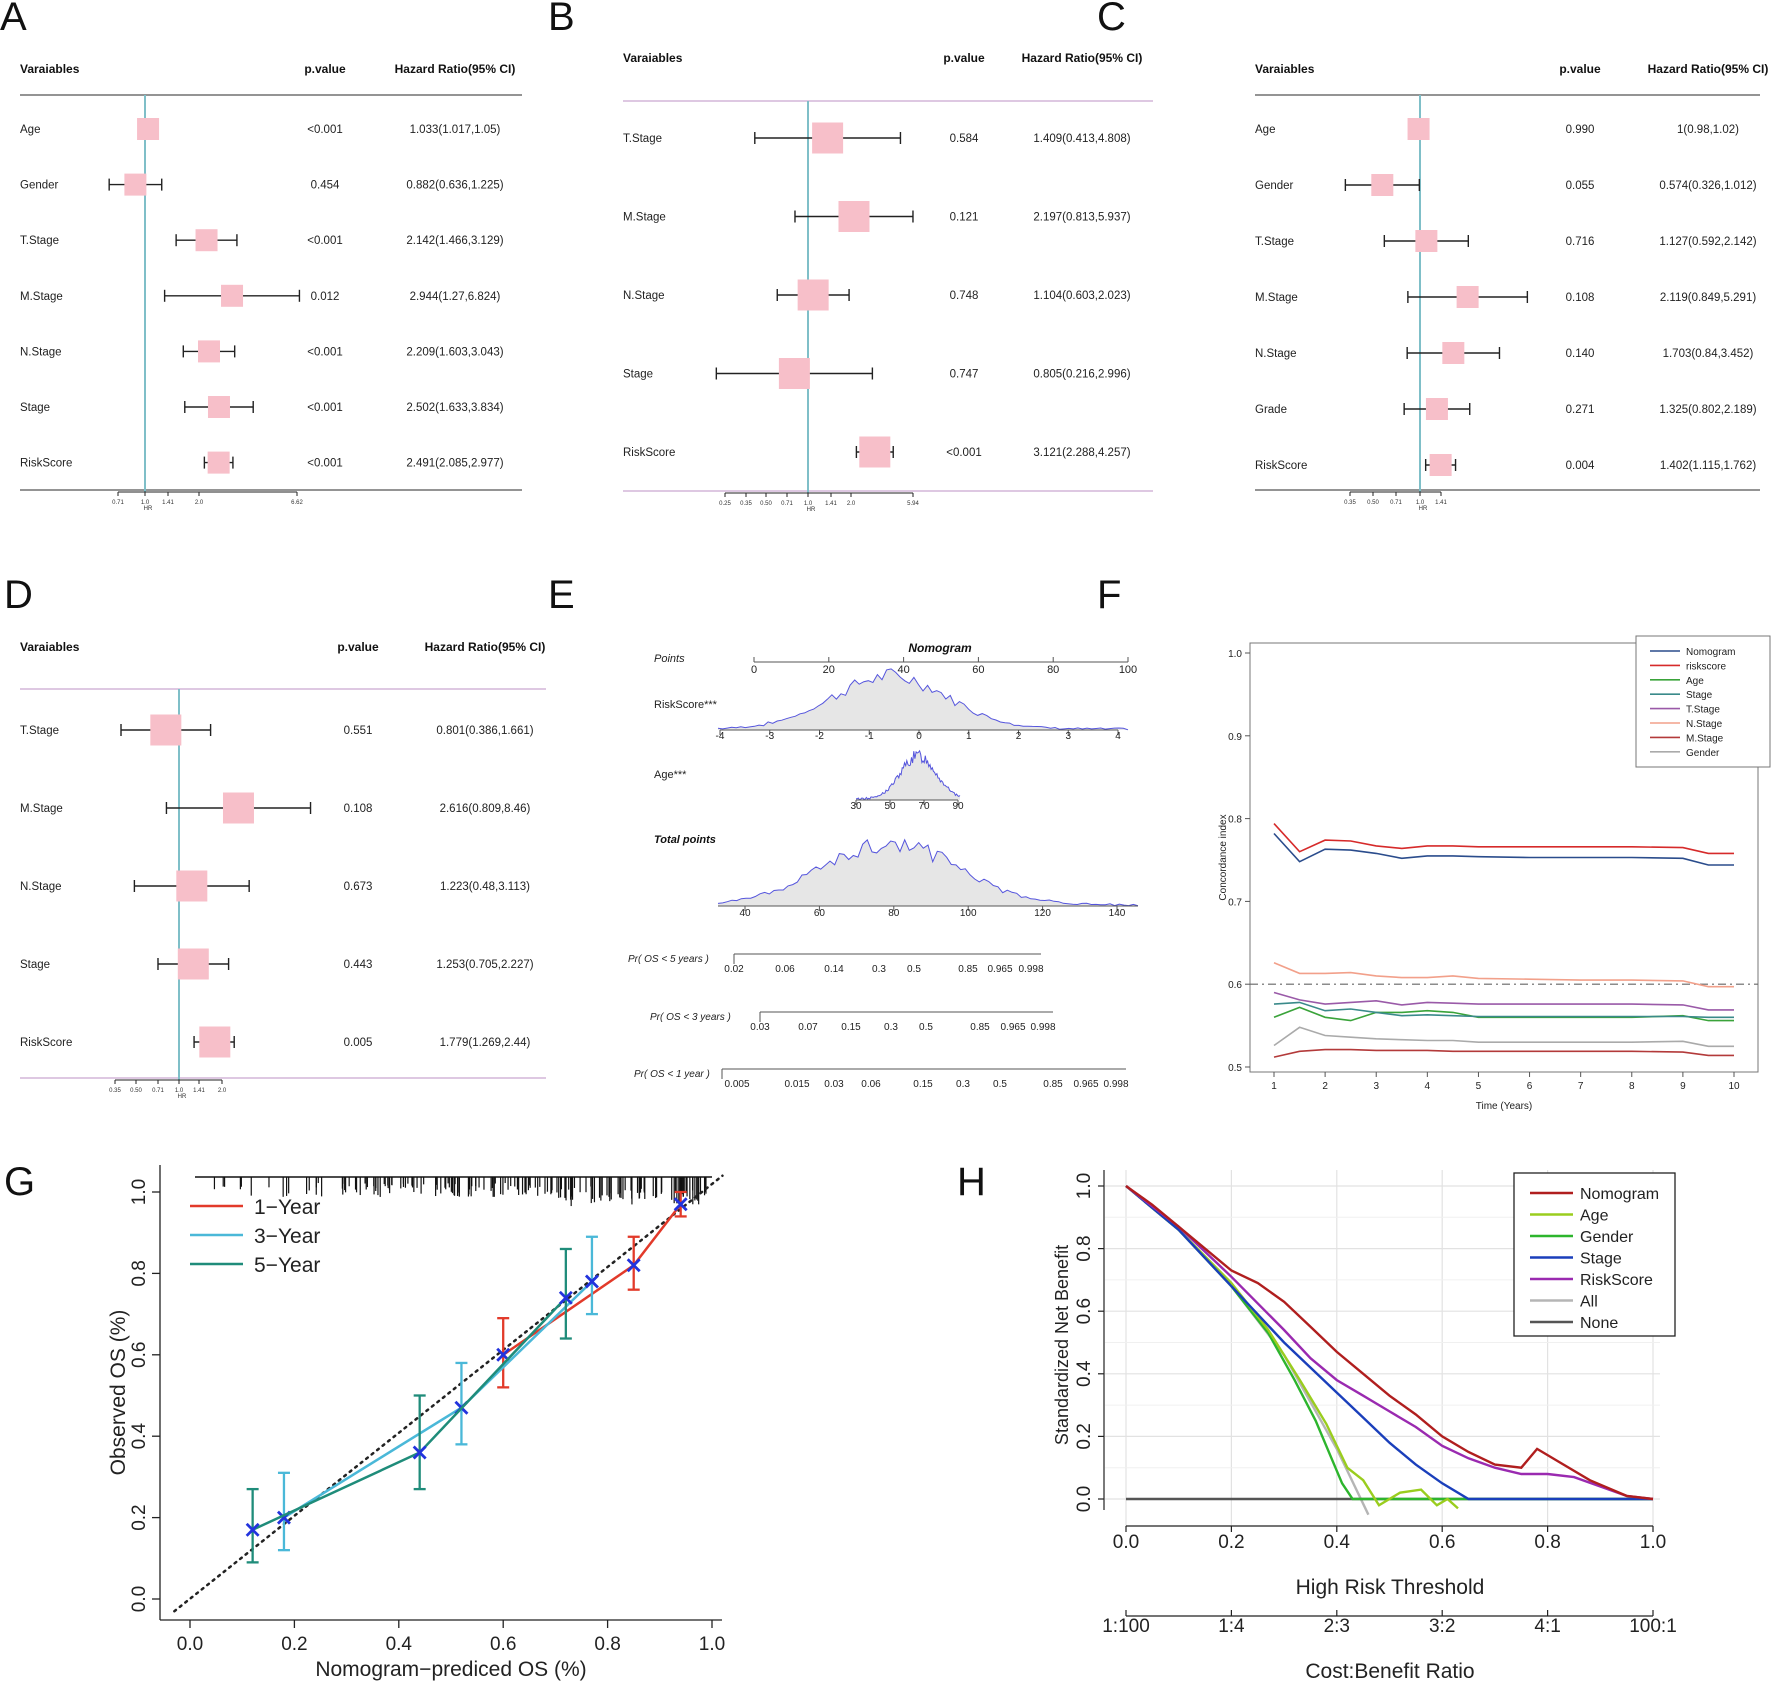 Image resolution: width=1772 pixels, height=1683 pixels. Describe the element at coordinates (1012, 1027) in the screenshot. I see `pr-tick-label: 0.965` at that location.